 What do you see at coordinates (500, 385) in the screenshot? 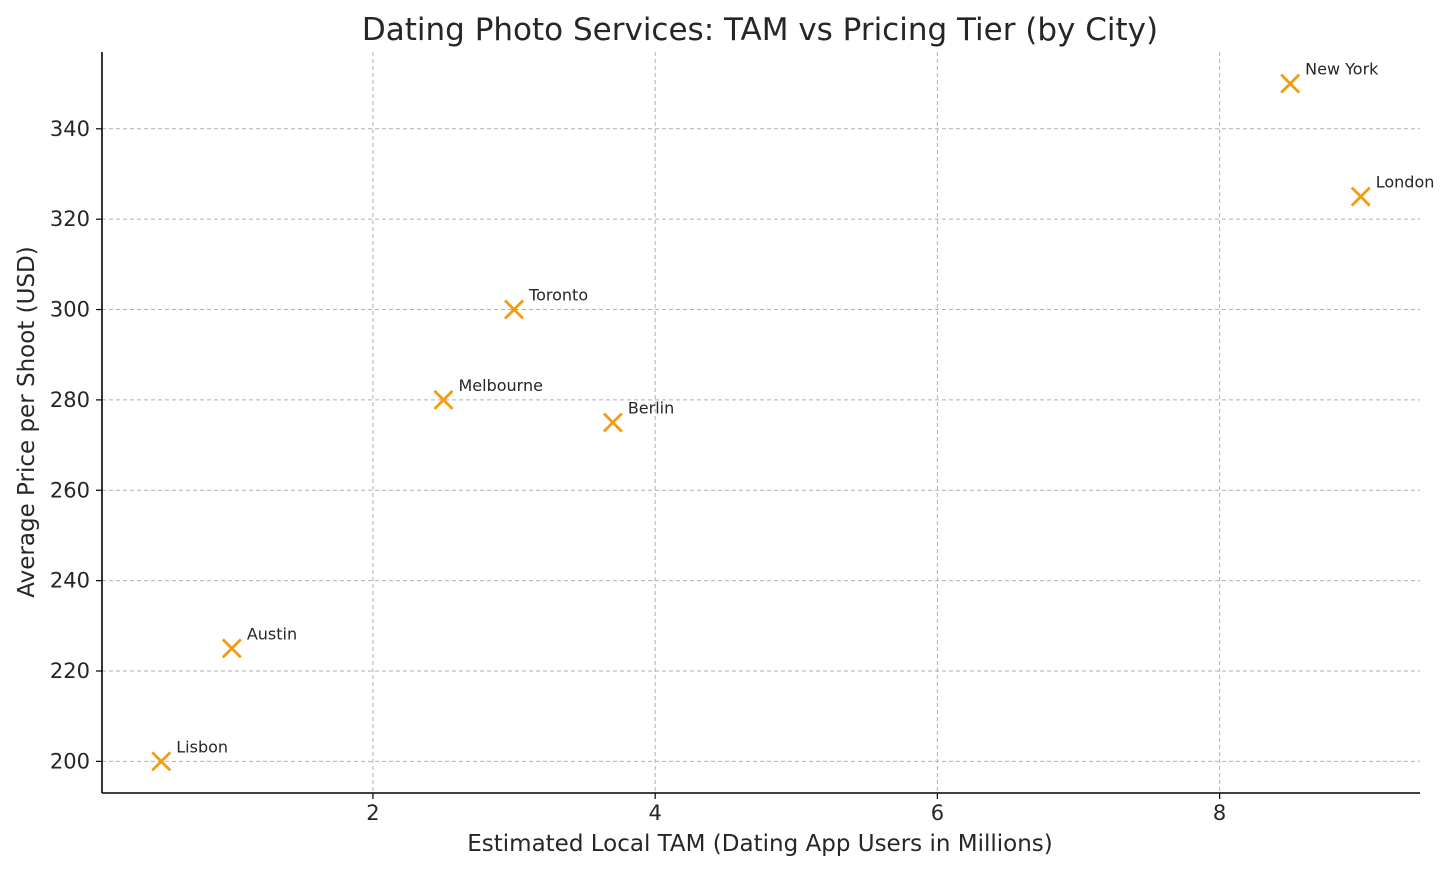
I see `point-label: Melbourne` at bounding box center [500, 385].